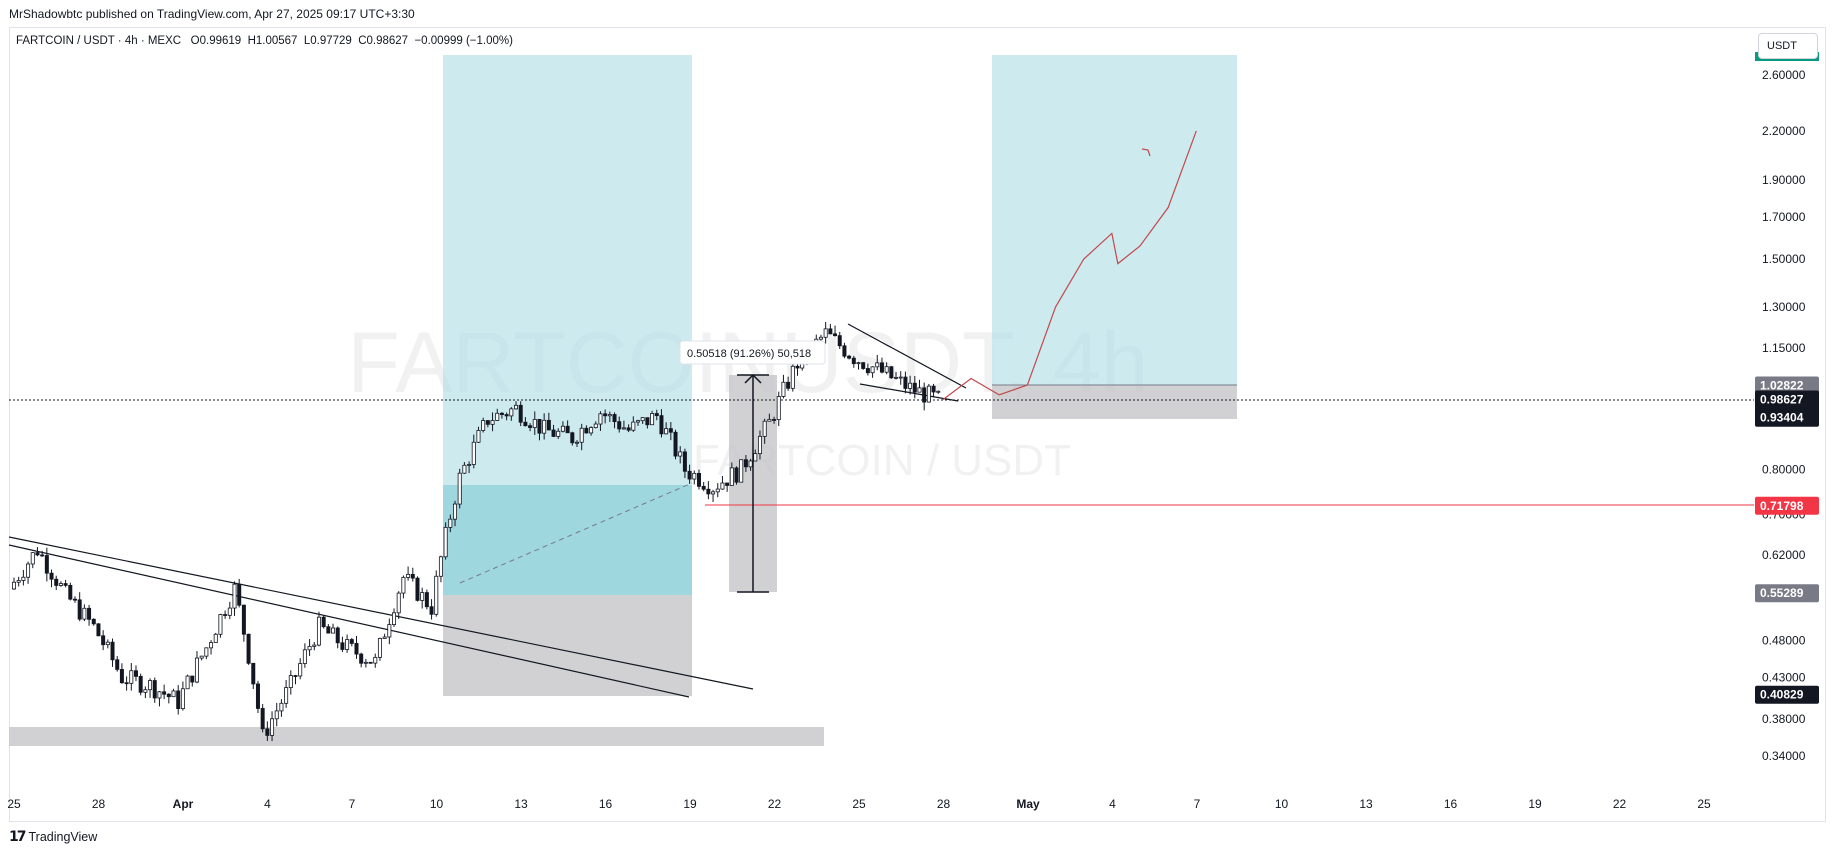 The image size is (1835, 855). I want to click on entry-fill-zone-left, so click(567, 540).